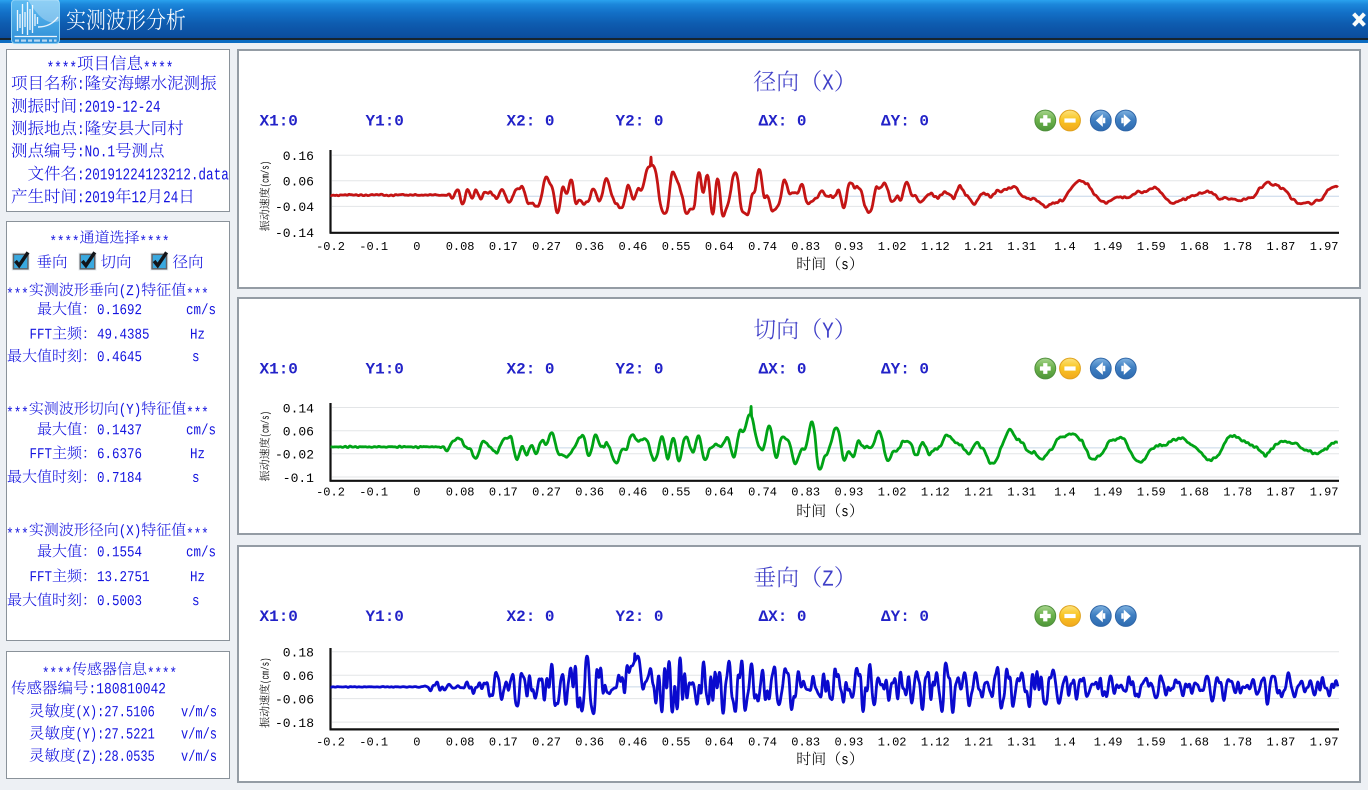 Image resolution: width=1368 pixels, height=790 pixels. Describe the element at coordinates (298, 408) in the screenshot. I see `svg-text: 0.14` at that location.